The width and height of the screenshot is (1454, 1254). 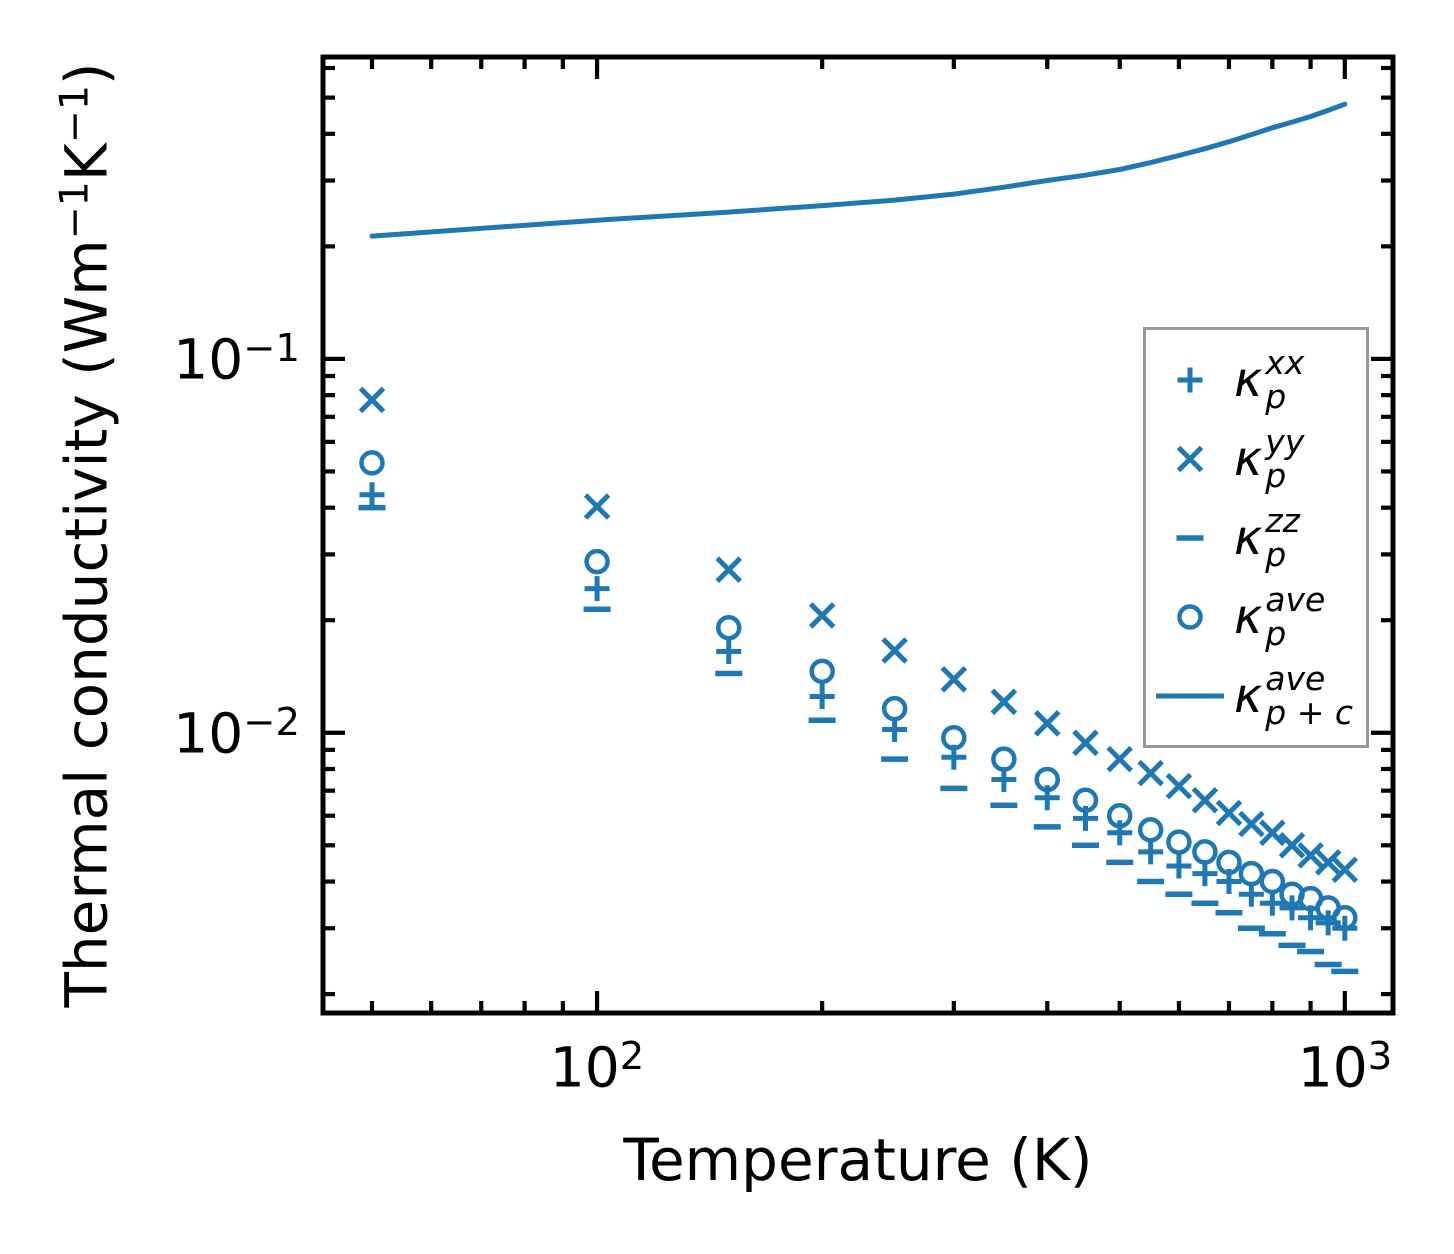 I want to click on legend: κ xx p κ yy p κ zz p κ ave p κ ave p + c, so click(x=1256, y=537).